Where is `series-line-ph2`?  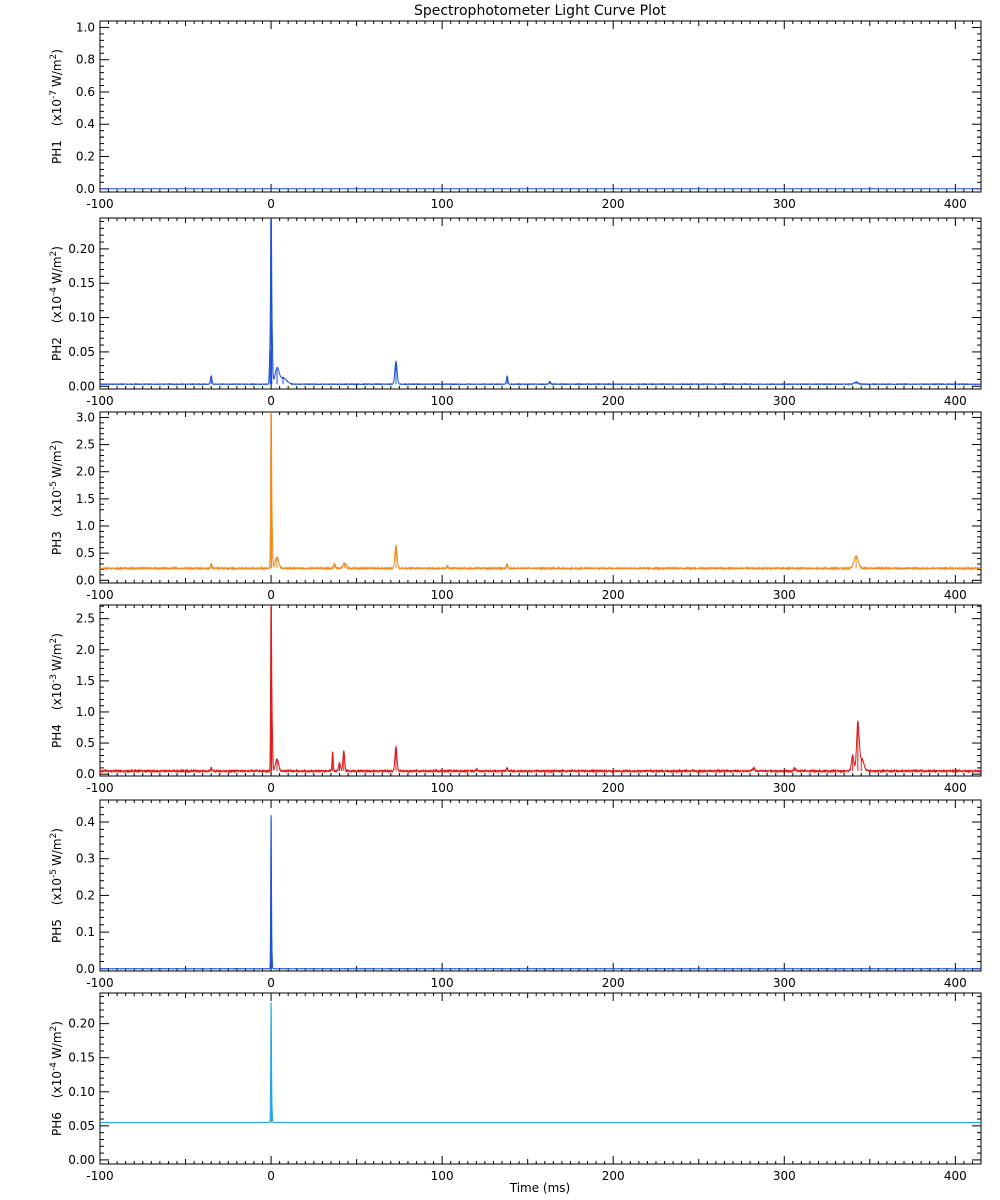 series-line-ph2 is located at coordinates (540, 302).